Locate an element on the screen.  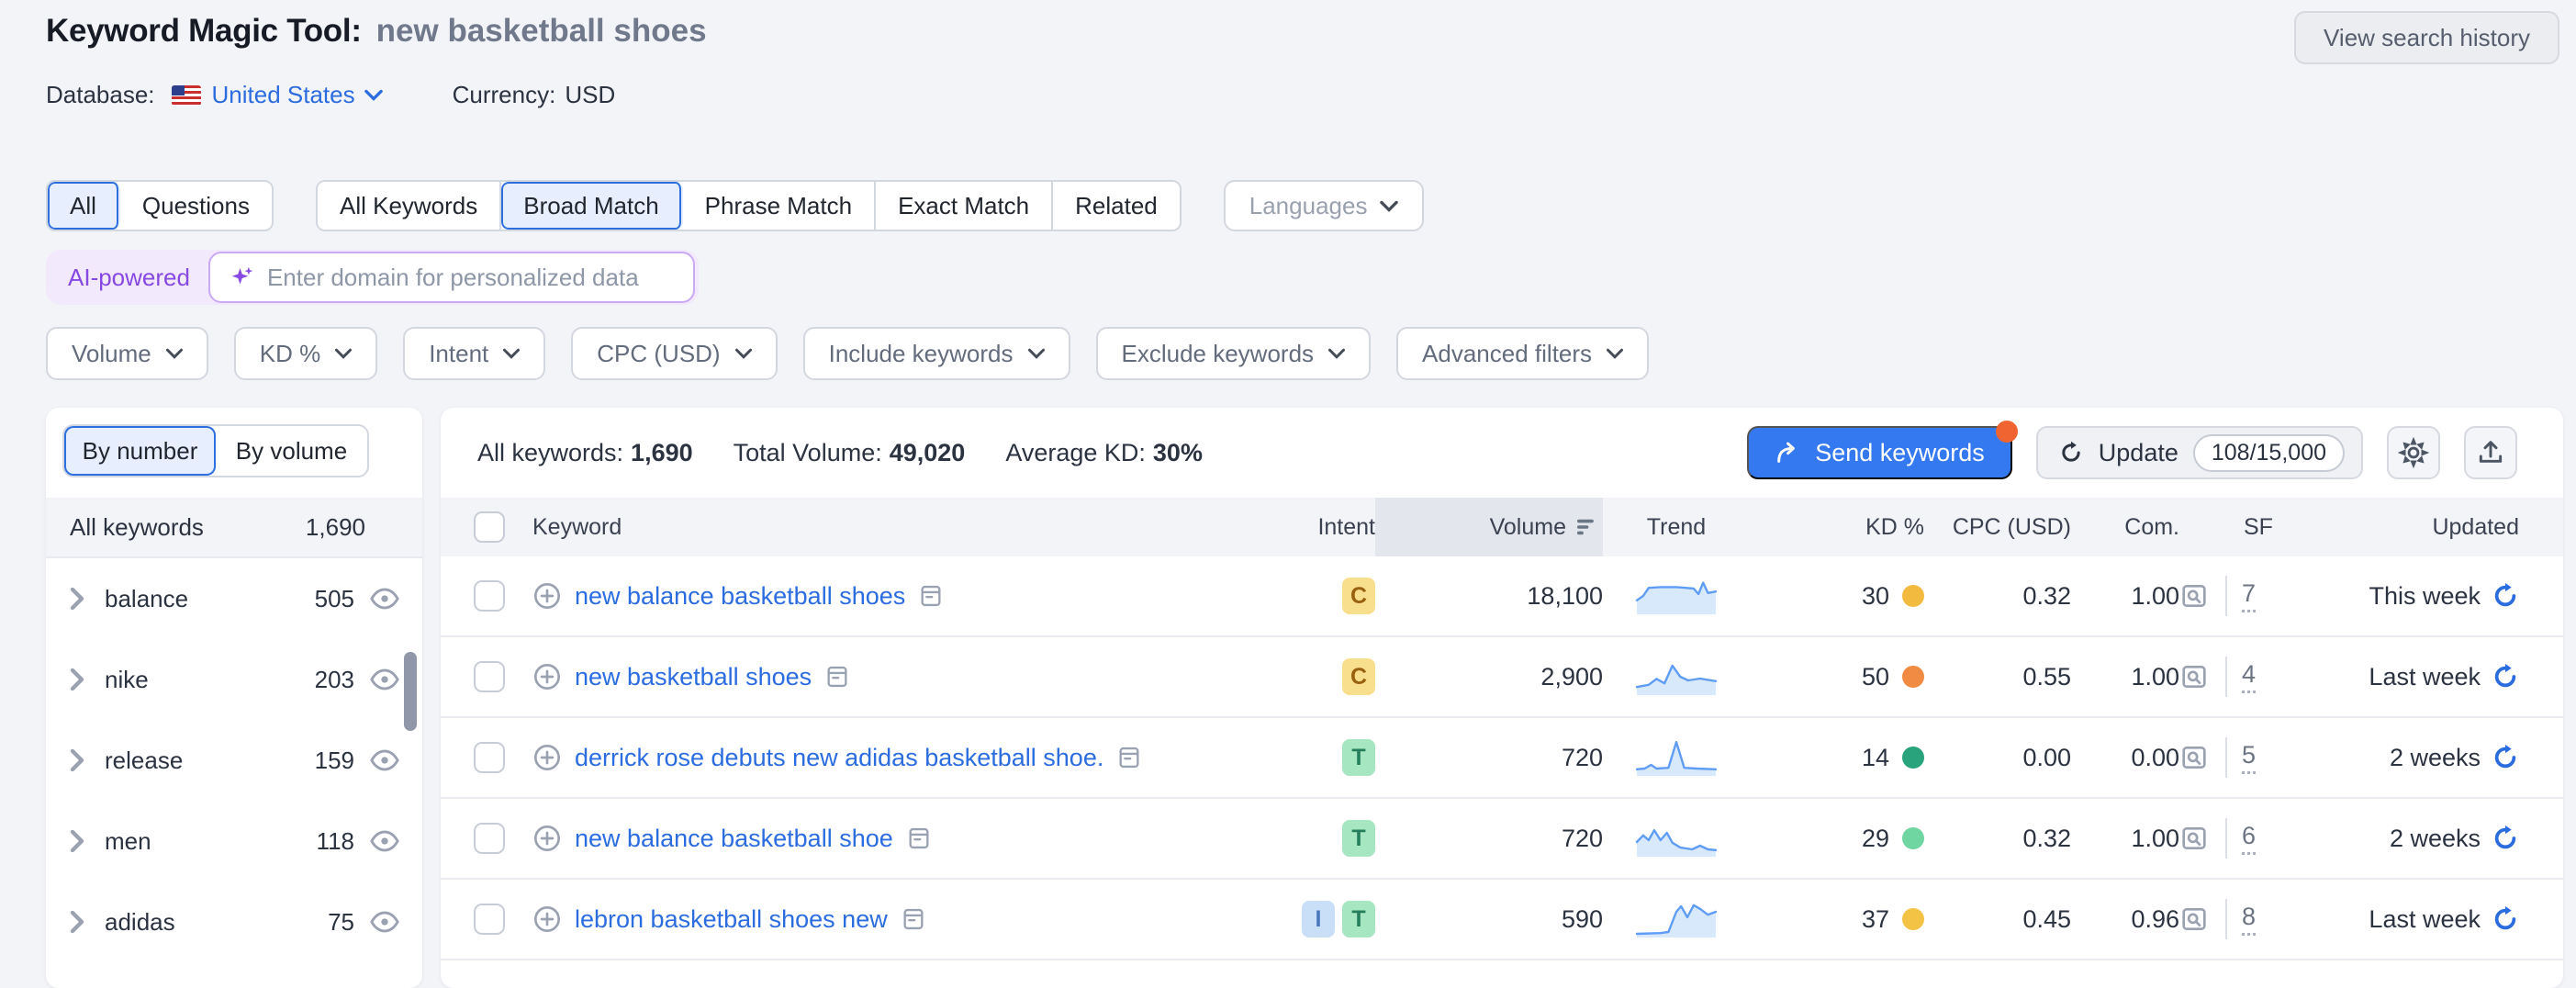
updated-value: This week is located at coordinates (2425, 595).